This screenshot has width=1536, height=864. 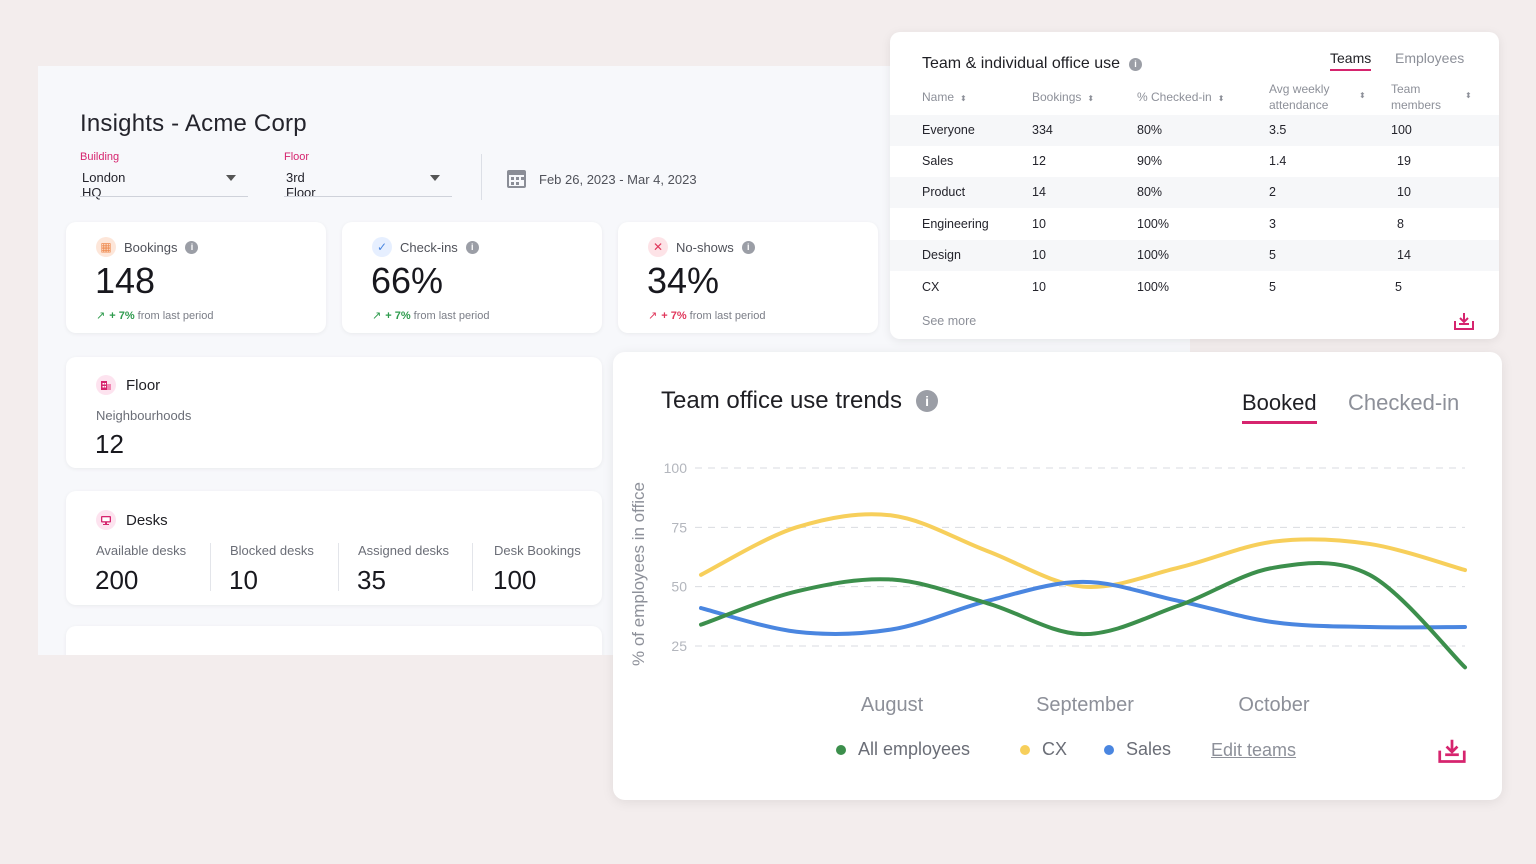 What do you see at coordinates (106, 520) in the screenshot?
I see `monitor-icon` at bounding box center [106, 520].